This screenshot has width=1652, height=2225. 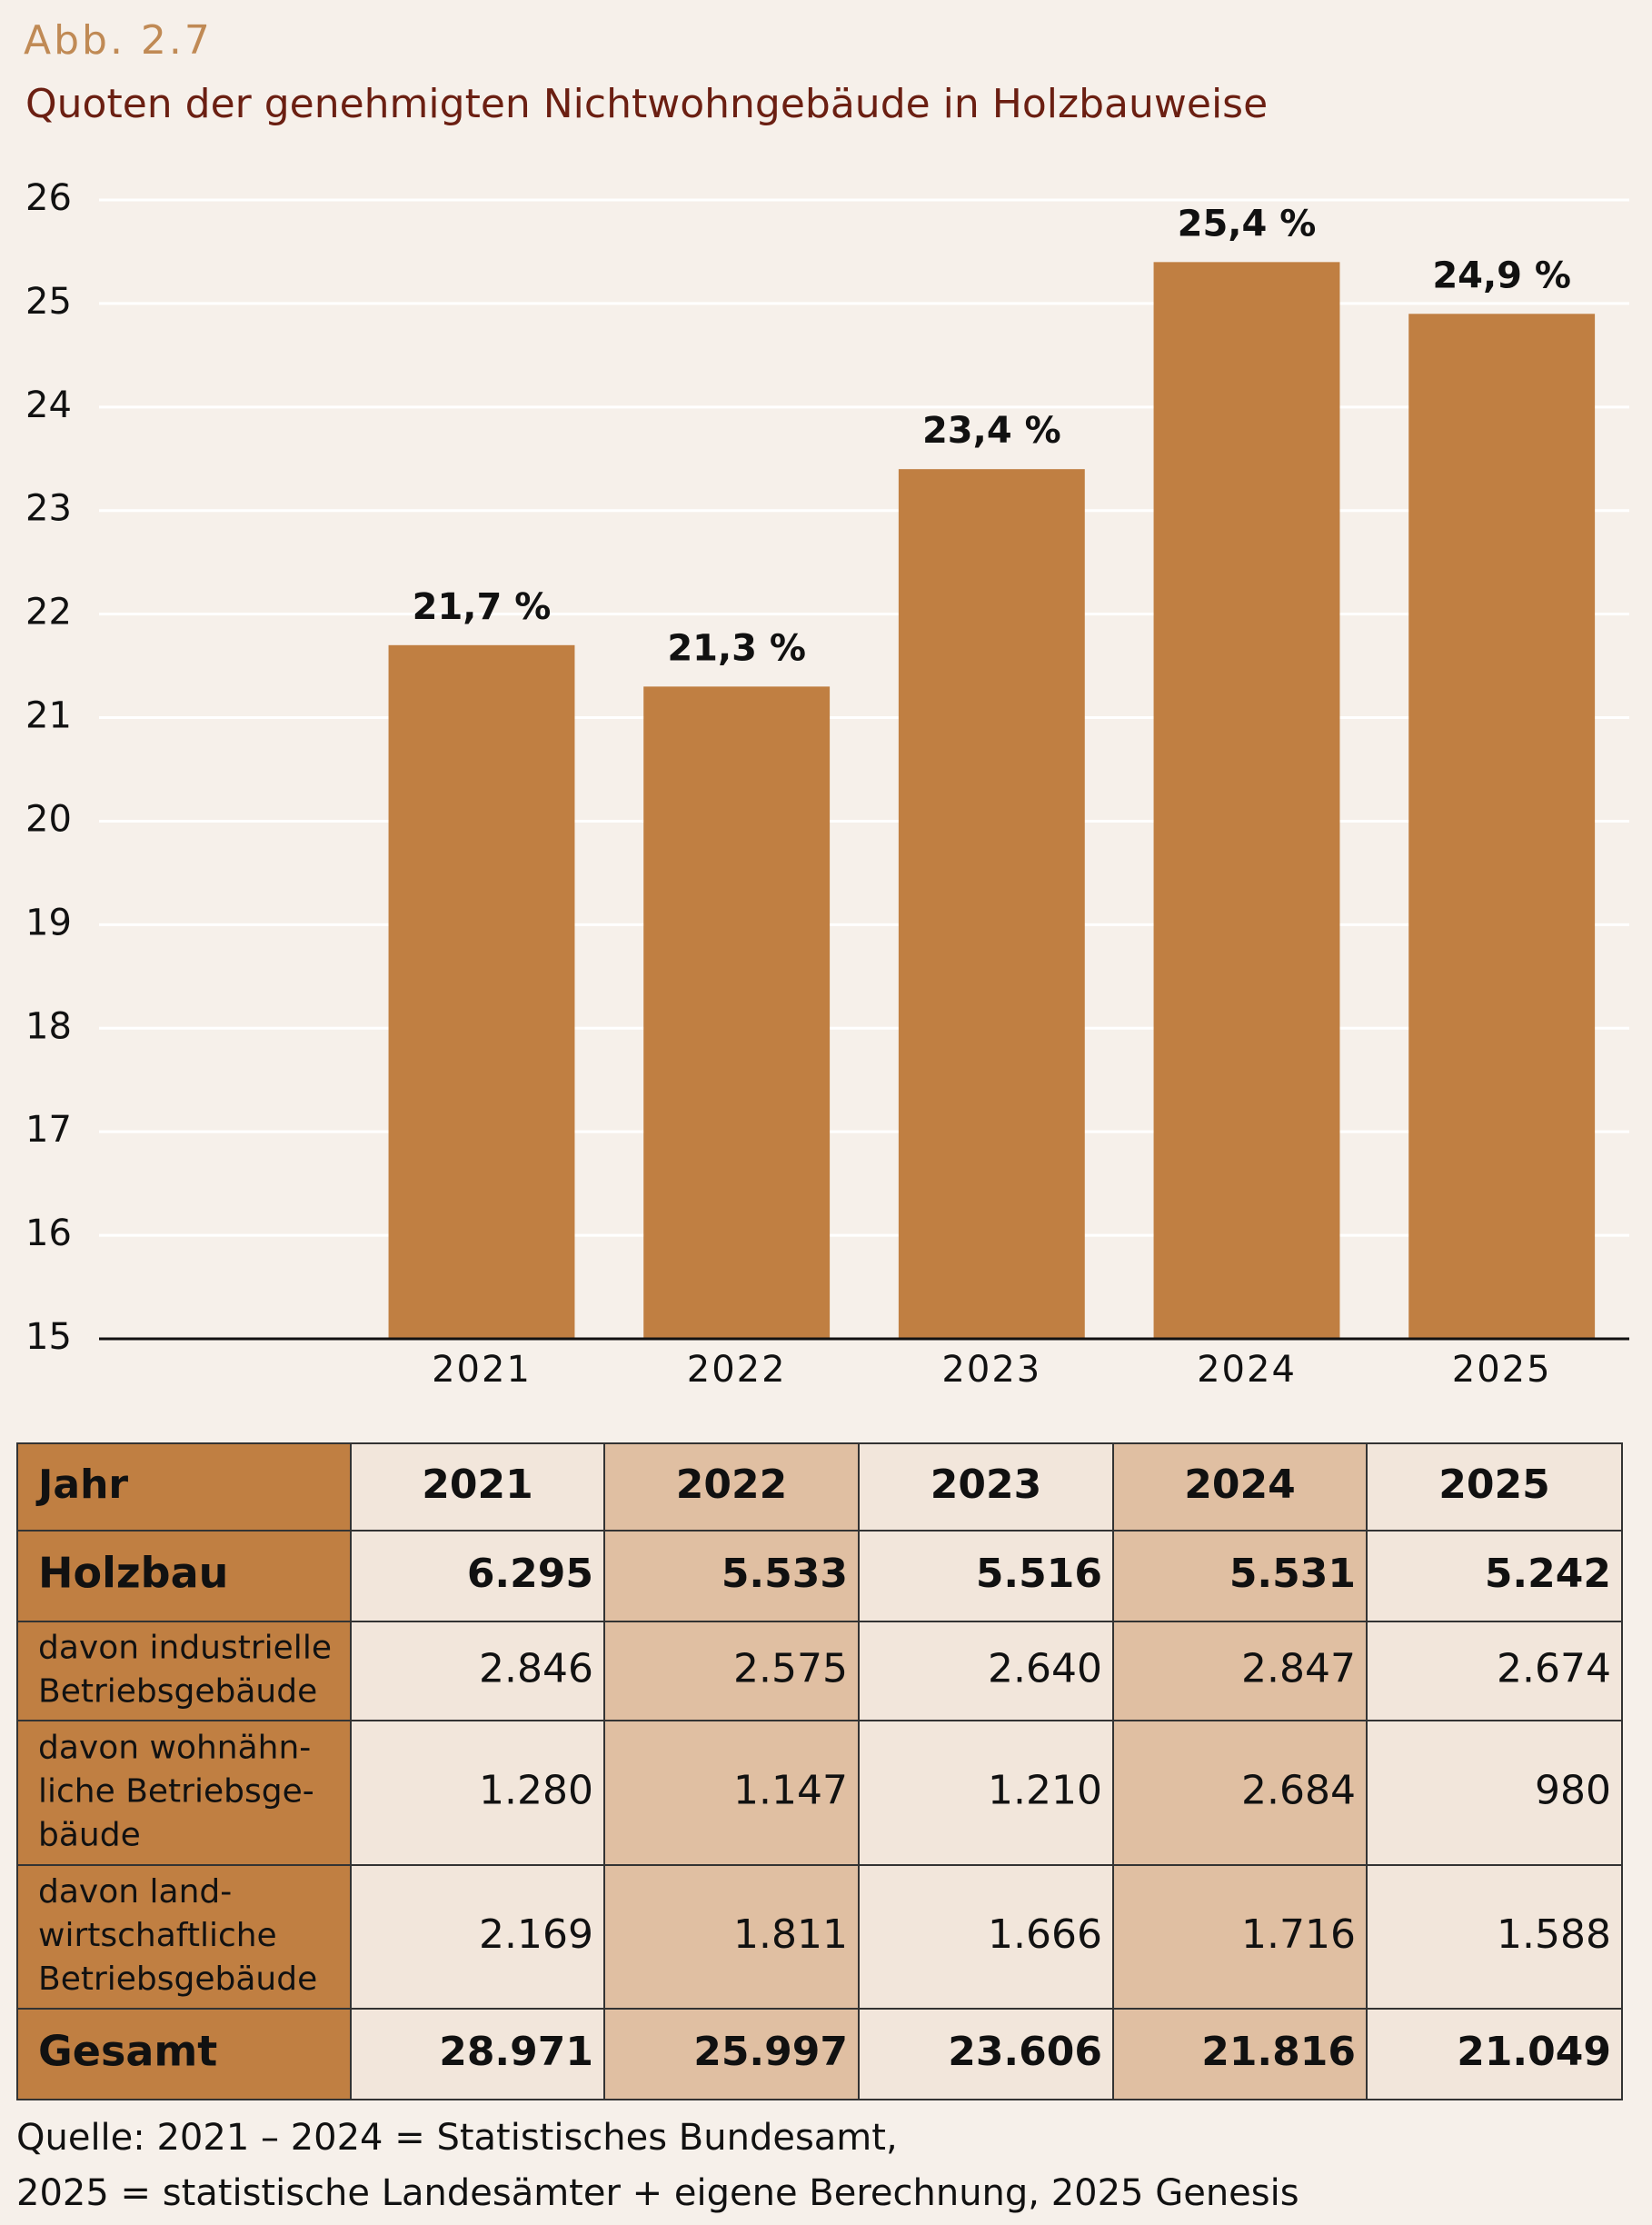 What do you see at coordinates (516, 2052) in the screenshot?
I see `table-value: 28.971` at bounding box center [516, 2052].